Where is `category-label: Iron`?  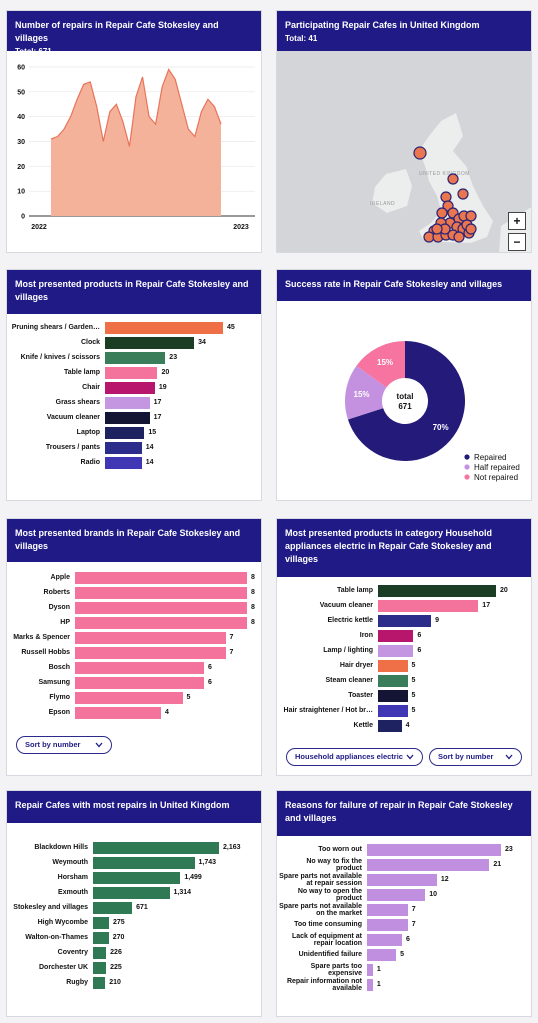
category-label: Iron is located at coordinates (366, 636).